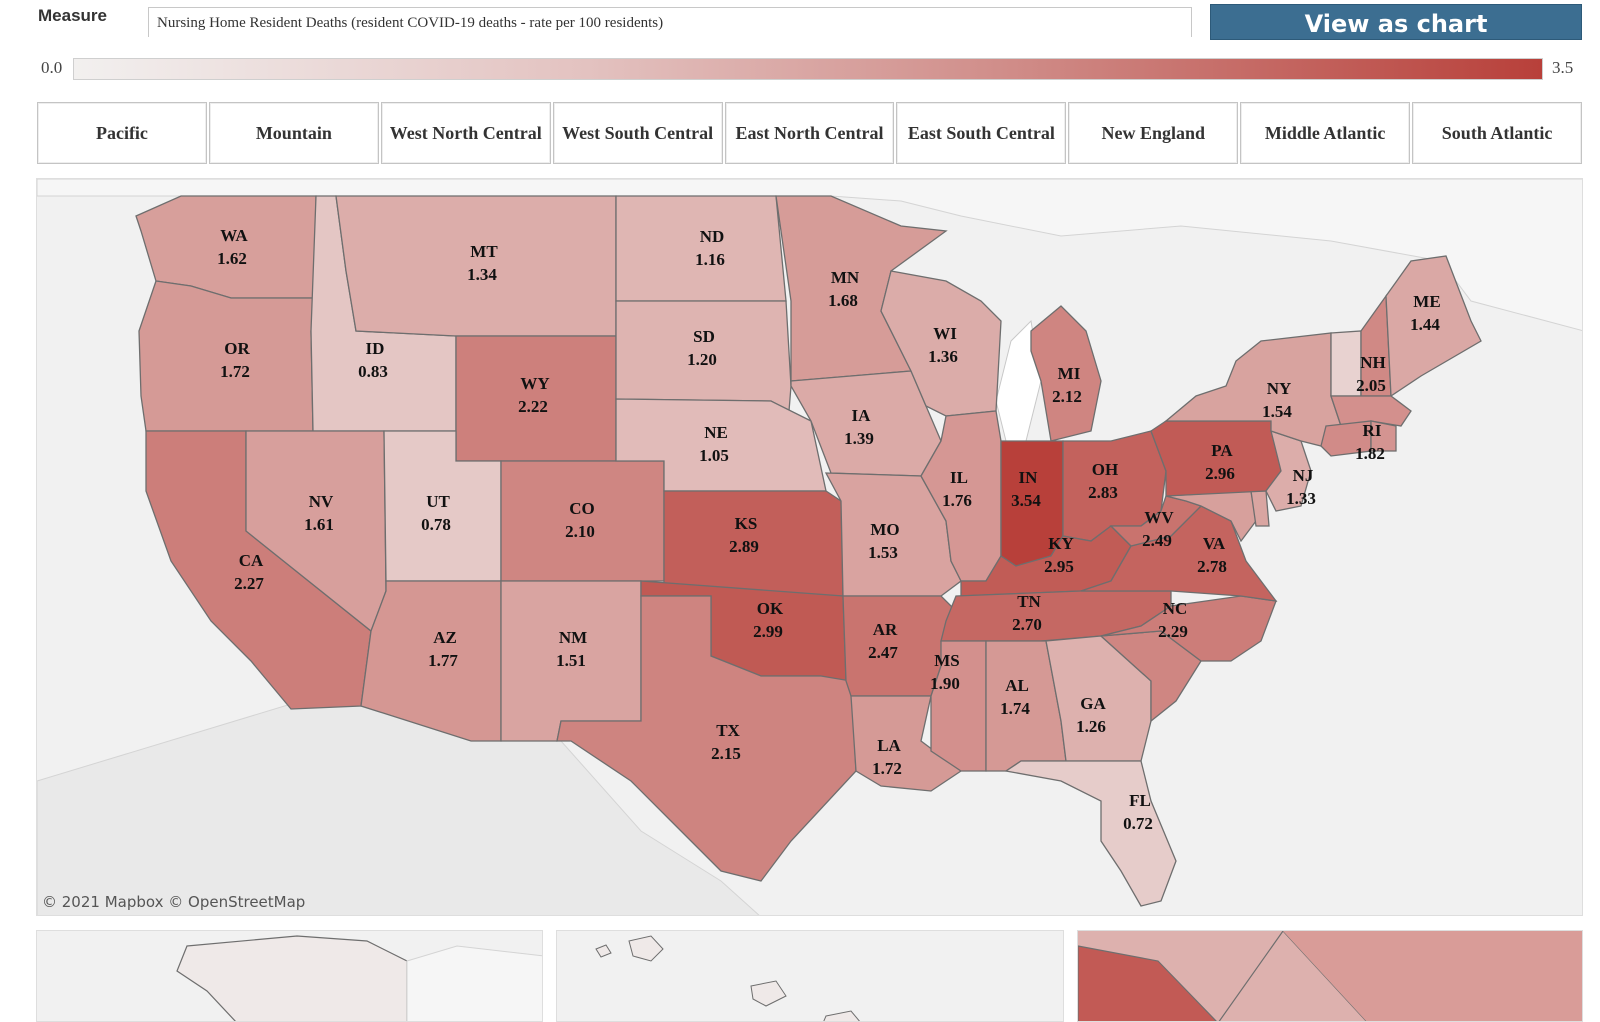 The image size is (1600, 1022). I want to click on tab-mountain: Mountain, so click(293, 133).